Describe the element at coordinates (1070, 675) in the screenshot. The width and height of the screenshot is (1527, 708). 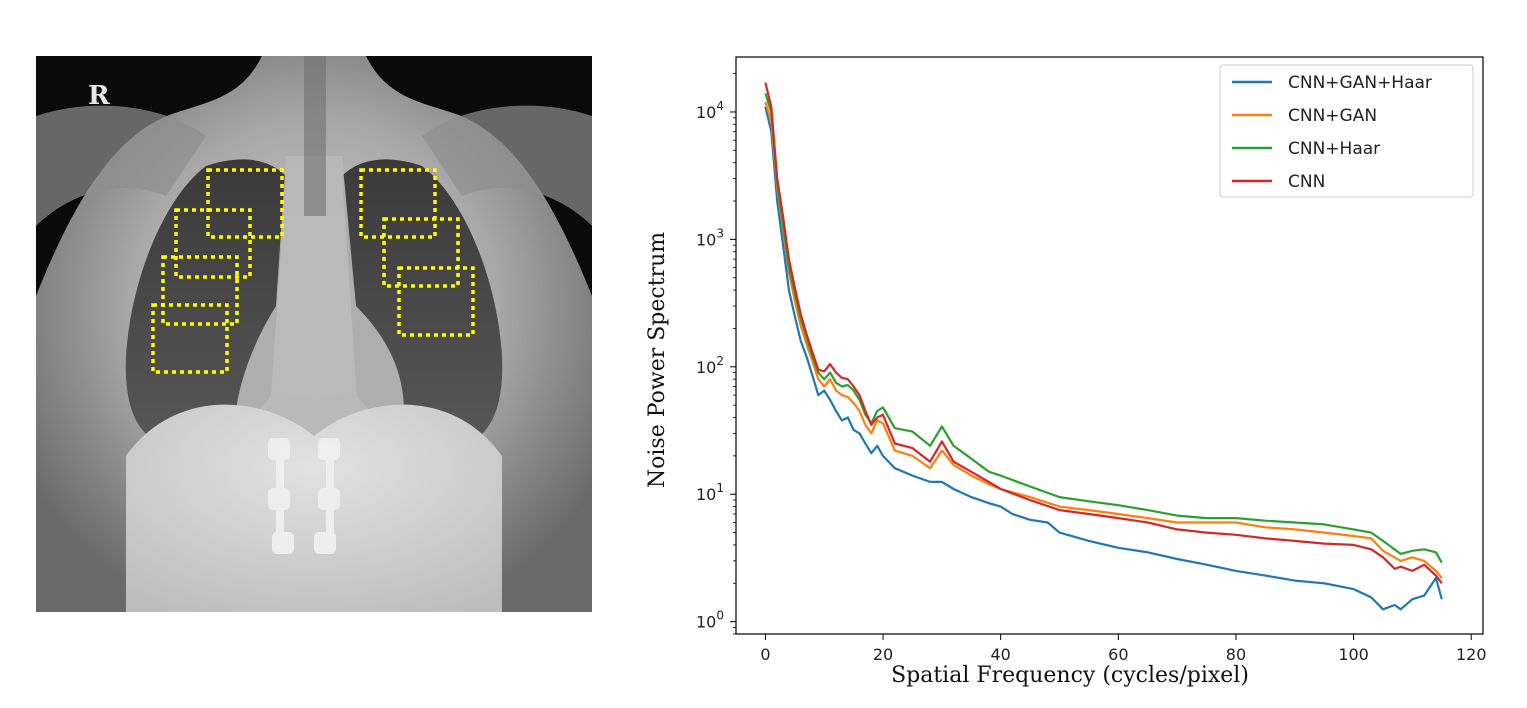
I see `x-axis-title: Spatial Frequency (cycles/pixel)` at that location.